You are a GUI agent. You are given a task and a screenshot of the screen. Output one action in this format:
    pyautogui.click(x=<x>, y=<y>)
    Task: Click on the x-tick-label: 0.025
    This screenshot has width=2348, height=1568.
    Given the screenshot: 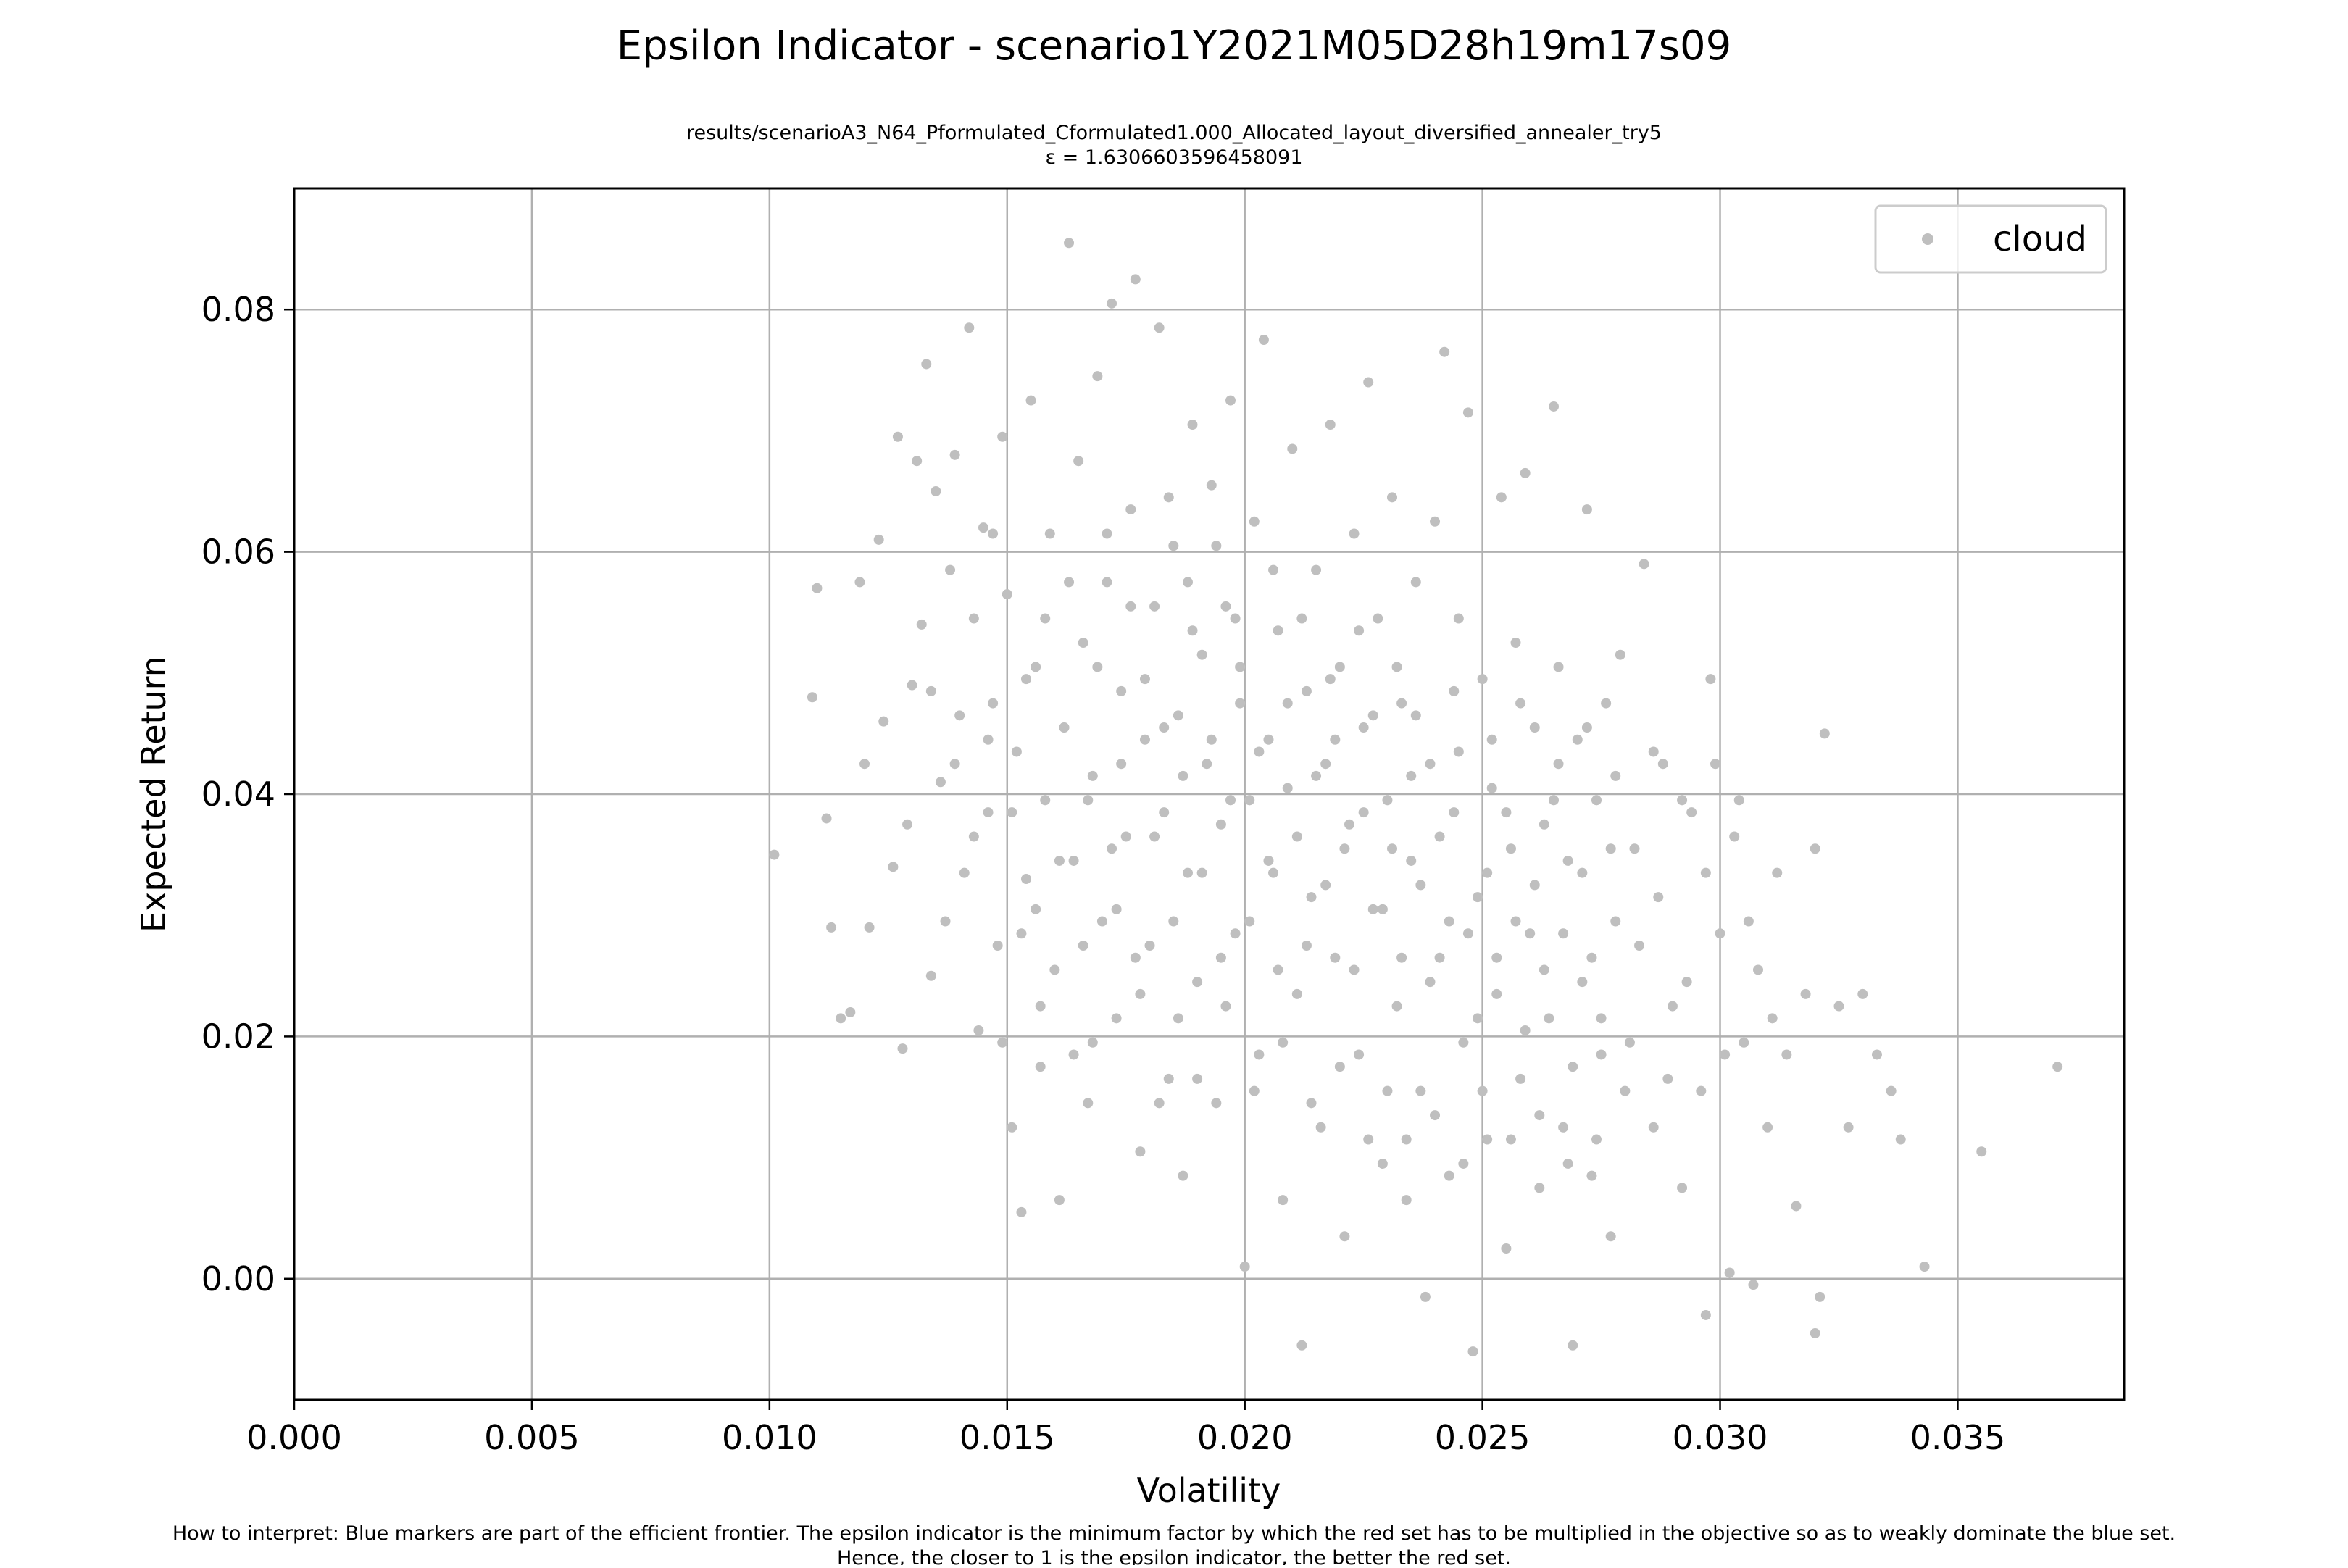 What is the action you would take?
    pyautogui.click(x=1483, y=1437)
    